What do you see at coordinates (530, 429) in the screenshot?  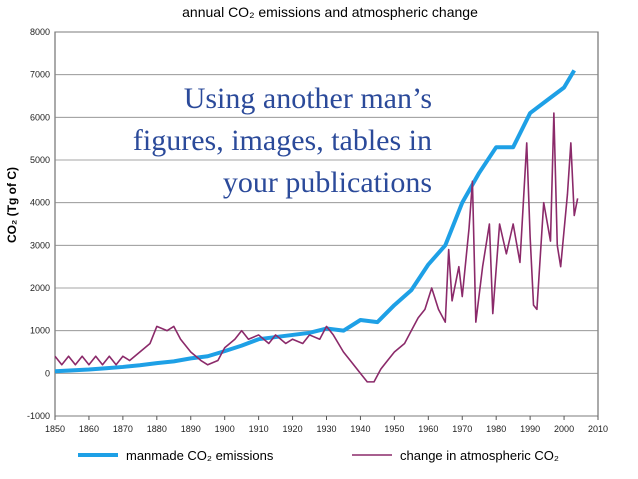 I see `x-tick-label: 1990` at bounding box center [530, 429].